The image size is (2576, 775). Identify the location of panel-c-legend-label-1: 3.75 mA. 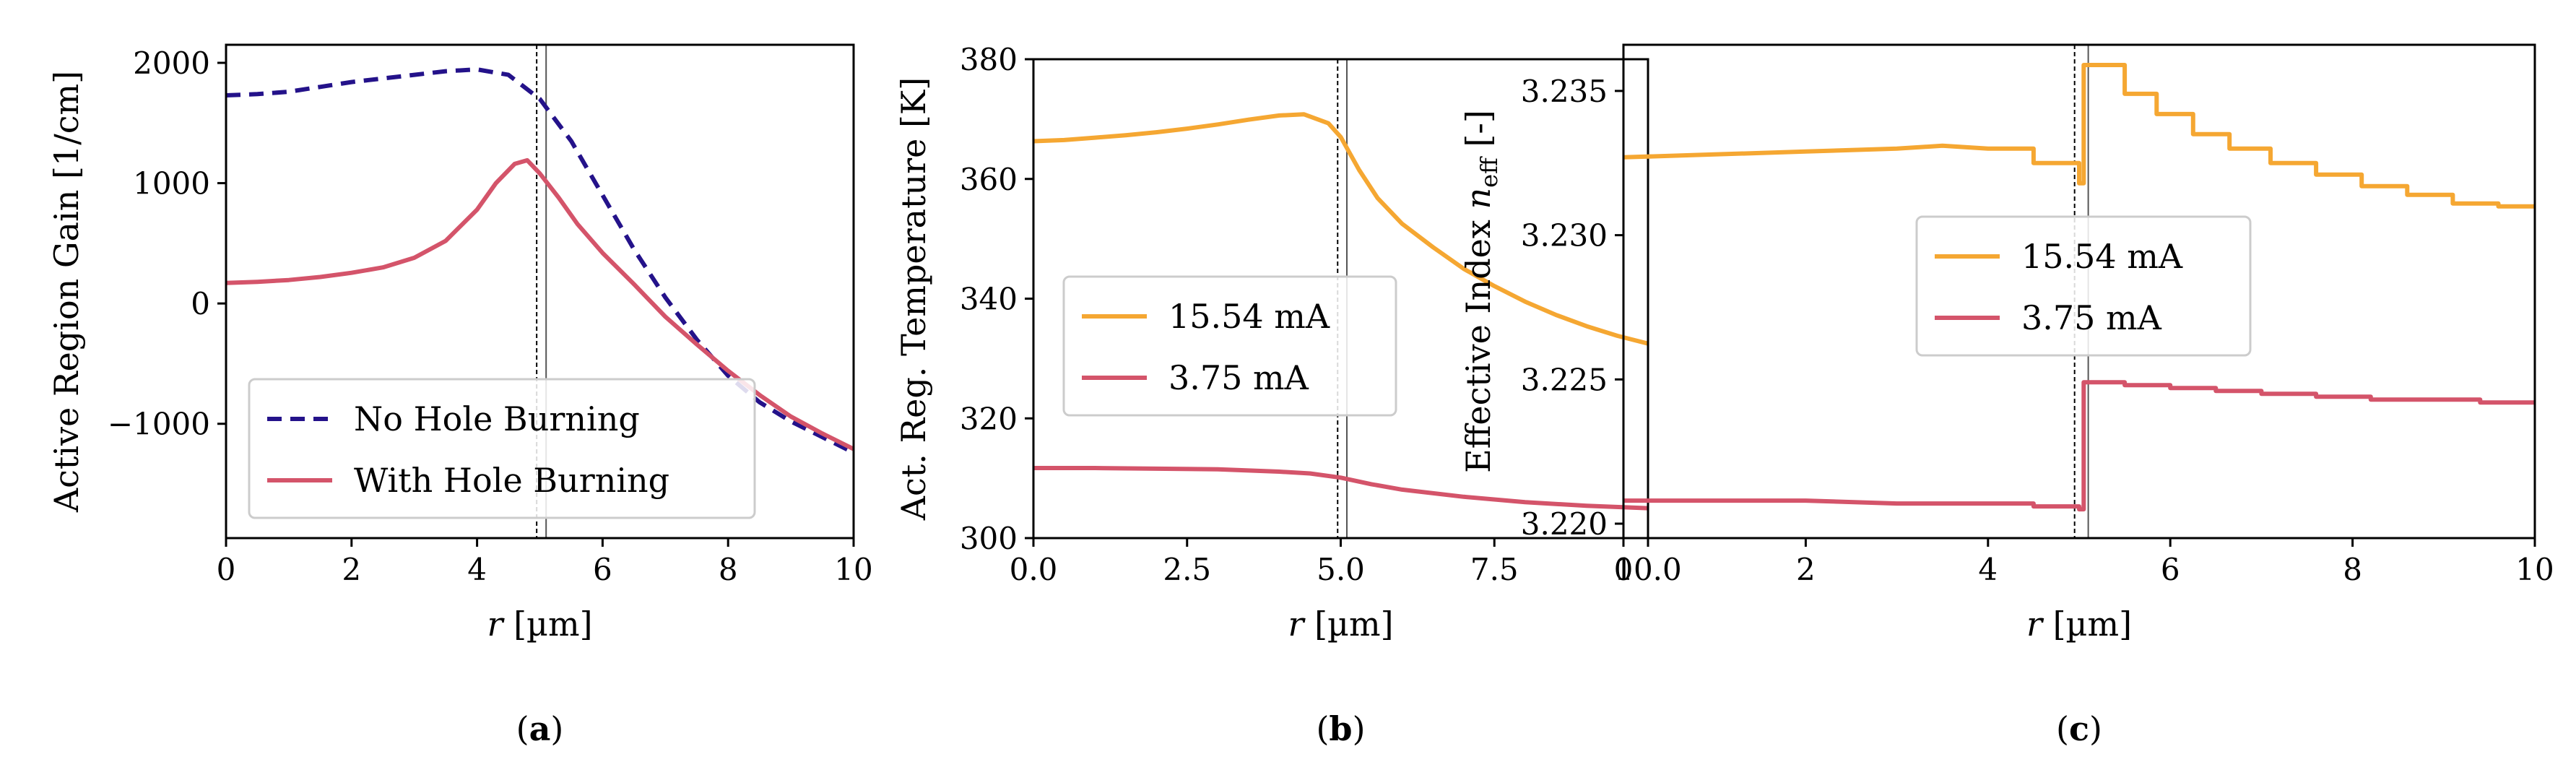
(2091, 317).